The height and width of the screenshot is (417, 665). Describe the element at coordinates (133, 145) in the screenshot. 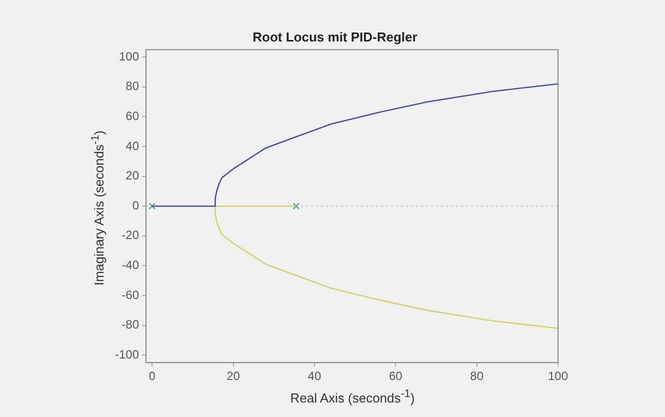

I see `y-tick-label: 40` at that location.